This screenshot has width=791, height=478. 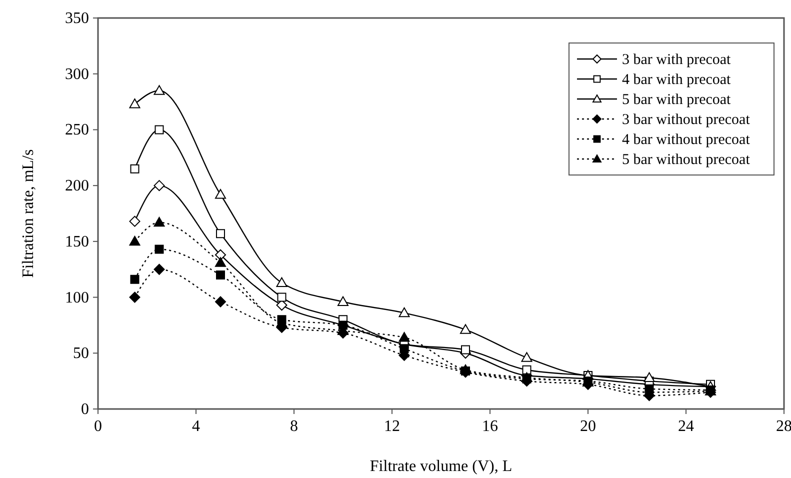 What do you see at coordinates (677, 80) in the screenshot?
I see `legend-label: 4 bar with precoat` at bounding box center [677, 80].